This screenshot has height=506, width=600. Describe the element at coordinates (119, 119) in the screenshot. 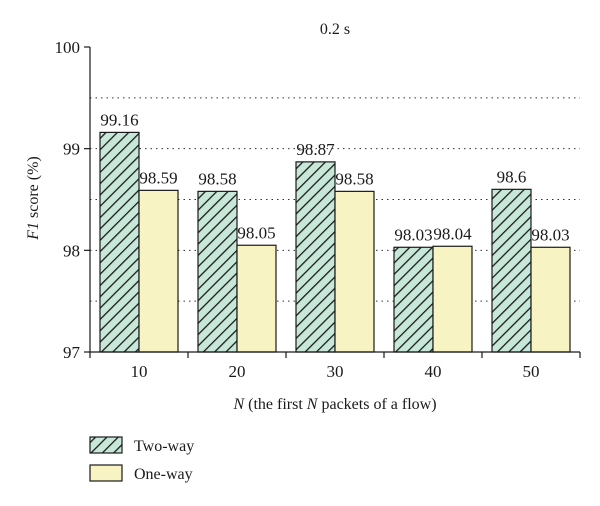

I see `data-label-two-way-10: 99.16` at that location.